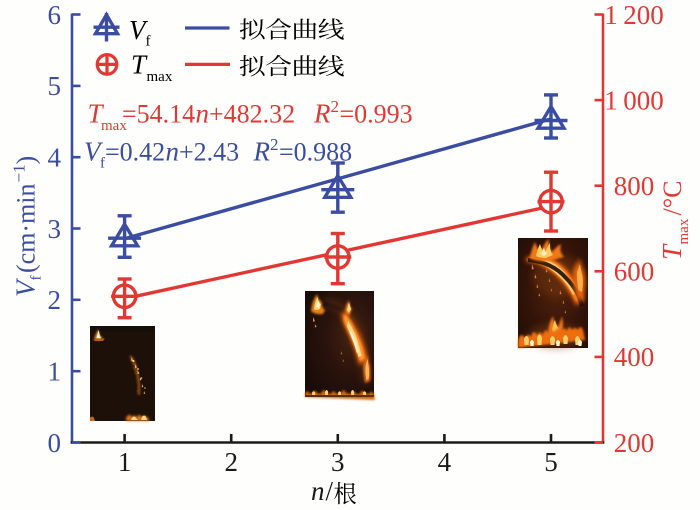 The image size is (700, 510). Describe the element at coordinates (19, 173) in the screenshot. I see `svg-text: −1` at that location.